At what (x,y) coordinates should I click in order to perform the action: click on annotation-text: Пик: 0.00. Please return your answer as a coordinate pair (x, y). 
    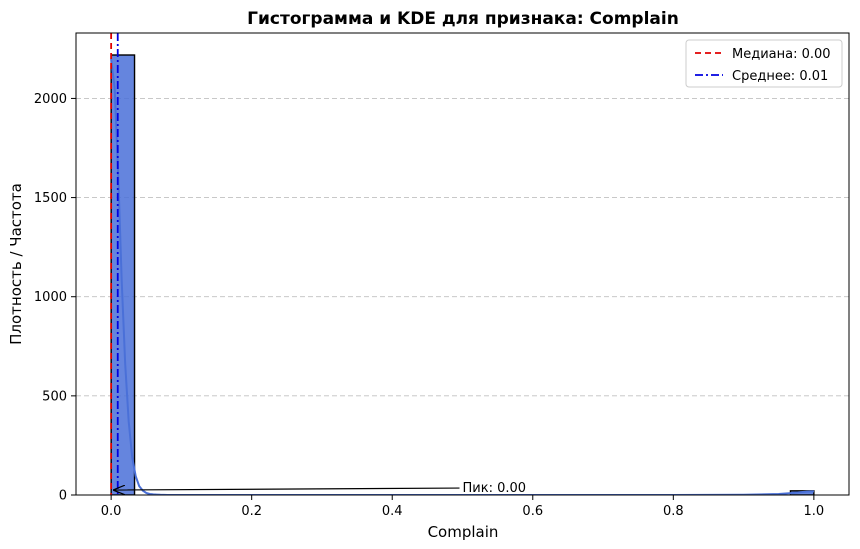
    Looking at the image, I should click on (495, 488).